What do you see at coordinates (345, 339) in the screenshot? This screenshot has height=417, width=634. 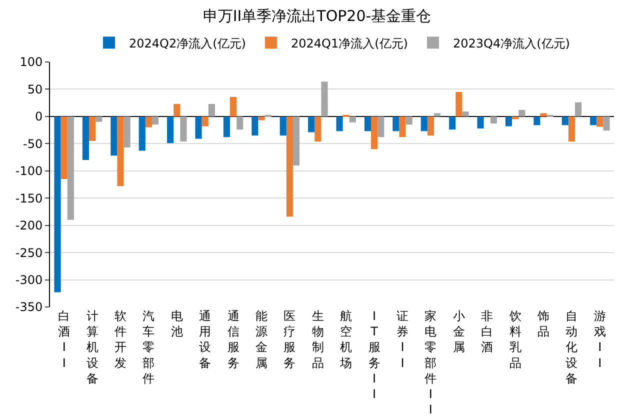 I see `x-tick-label: 航空机场` at bounding box center [345, 339].